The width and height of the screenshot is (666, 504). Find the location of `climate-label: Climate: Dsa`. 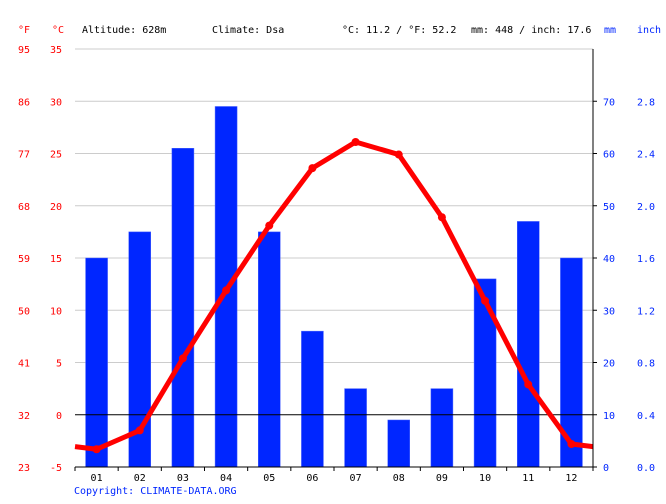

climate-label: Climate: Dsa is located at coordinates (248, 30).